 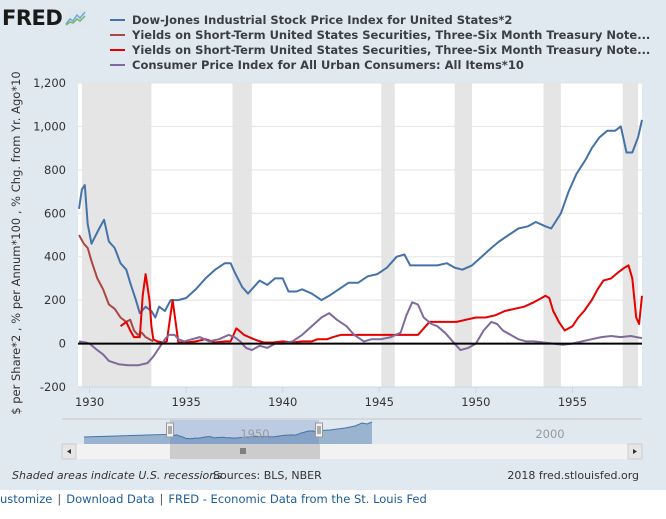 What do you see at coordinates (549, 434) in the screenshot?
I see `navigator-year-label: 2000` at bounding box center [549, 434].